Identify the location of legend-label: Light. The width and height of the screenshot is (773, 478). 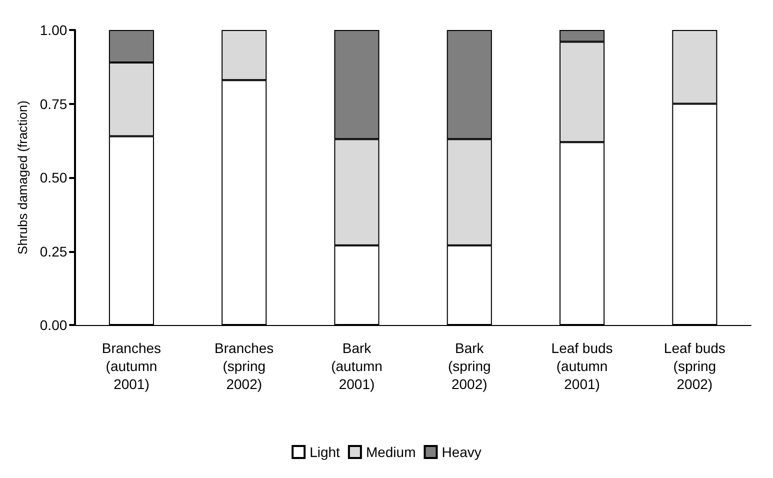
(325, 452).